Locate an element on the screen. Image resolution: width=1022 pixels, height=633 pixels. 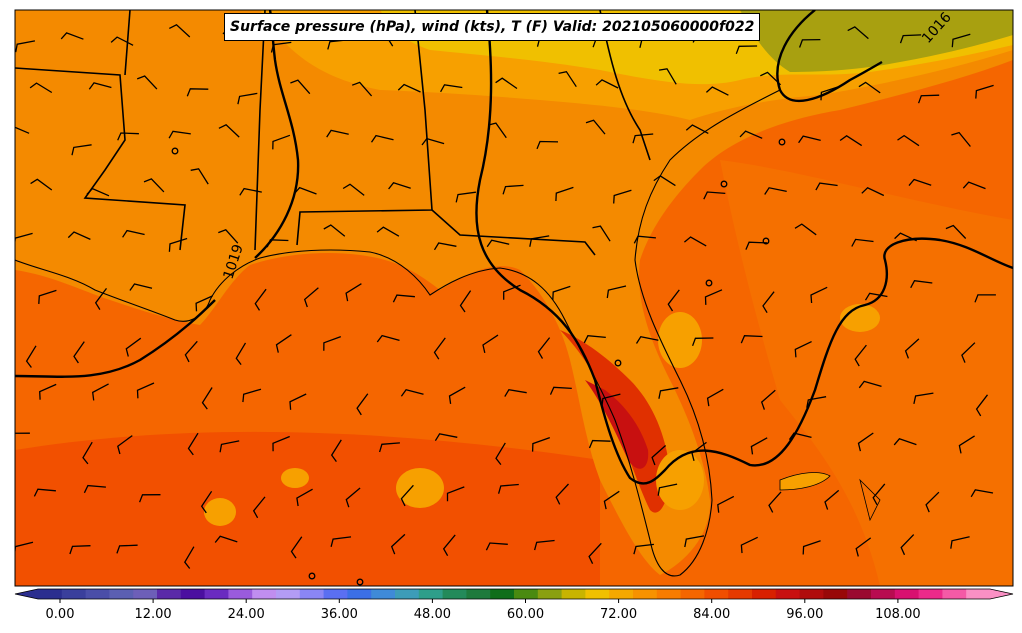
colorbar-tick-label: 12.00 is located at coordinates (153, 614).